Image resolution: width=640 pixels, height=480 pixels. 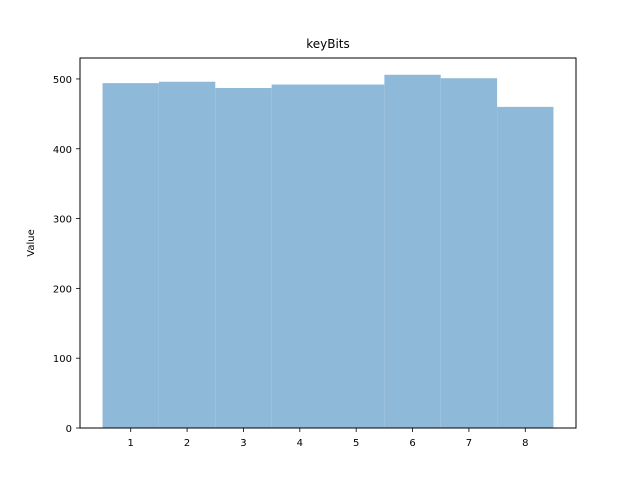 I want to click on x-tick-label: 1, so click(x=131, y=443).